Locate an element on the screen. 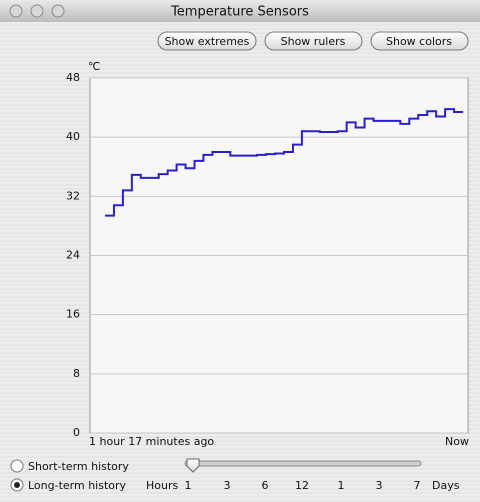 The width and height of the screenshot is (480, 502). days-label: Days is located at coordinates (446, 485).